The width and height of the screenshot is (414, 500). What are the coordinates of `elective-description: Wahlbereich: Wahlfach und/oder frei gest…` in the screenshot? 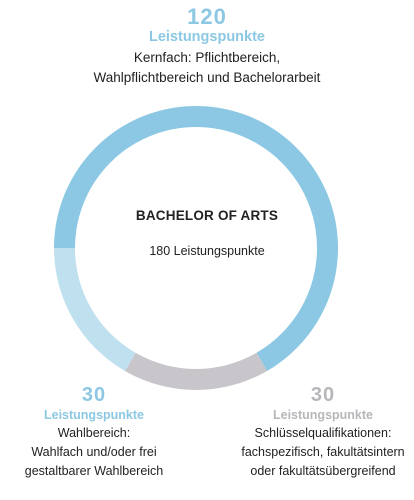 It's located at (94, 452).